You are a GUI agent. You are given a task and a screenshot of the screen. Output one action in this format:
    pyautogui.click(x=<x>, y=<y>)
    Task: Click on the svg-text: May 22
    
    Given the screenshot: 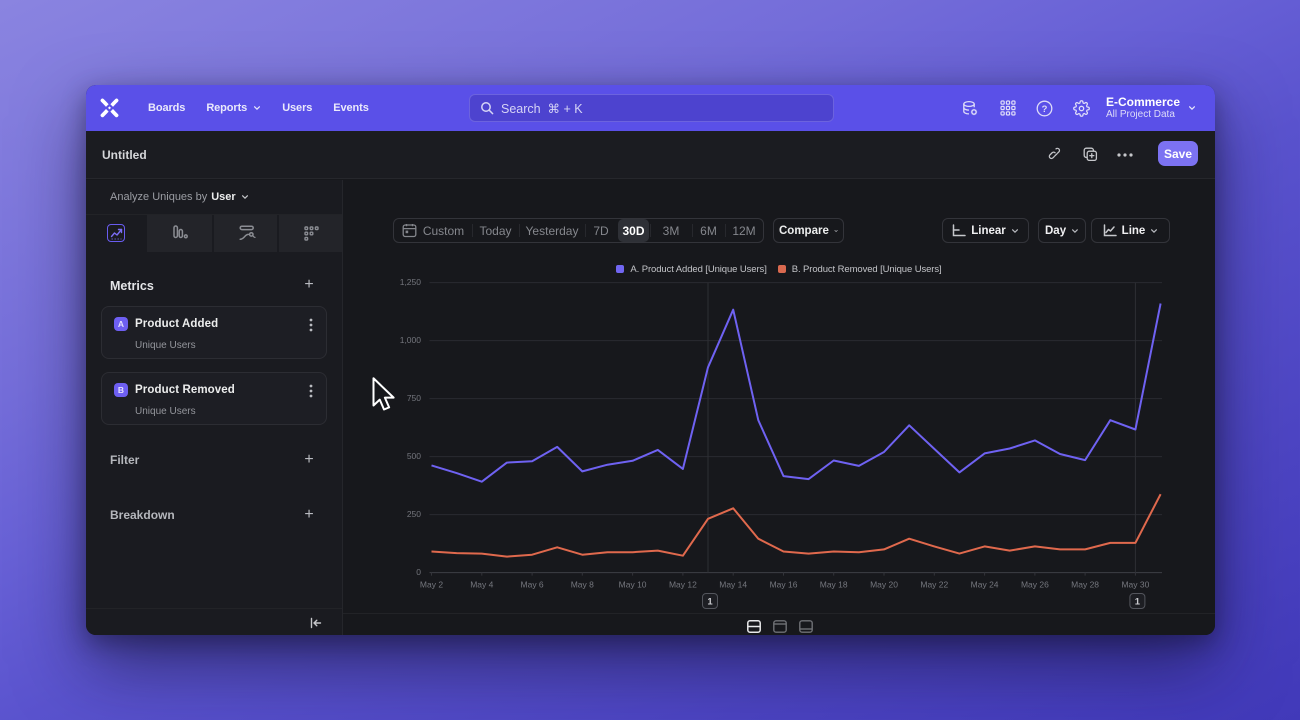 What is the action you would take?
    pyautogui.click(x=934, y=585)
    